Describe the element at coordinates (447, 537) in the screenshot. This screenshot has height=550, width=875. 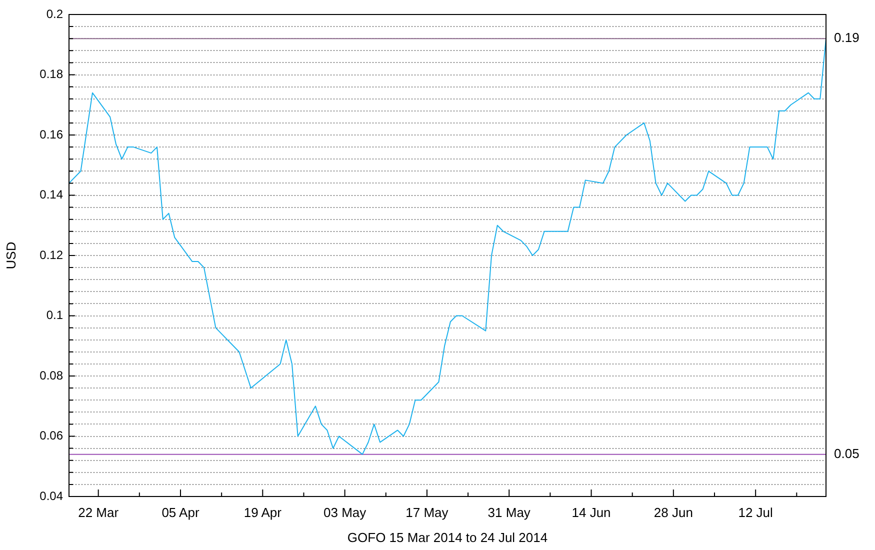
I see `x-axis-title: GOFO 15 Mar 2014 to 24 Jul 2014` at that location.